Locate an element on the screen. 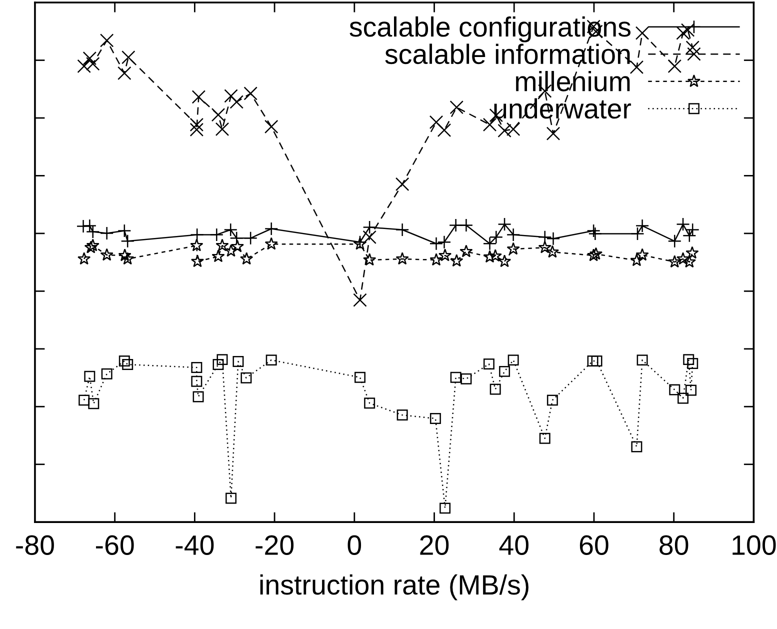 The height and width of the screenshot is (629, 777). x-tick-label: -80 is located at coordinates (35, 545).